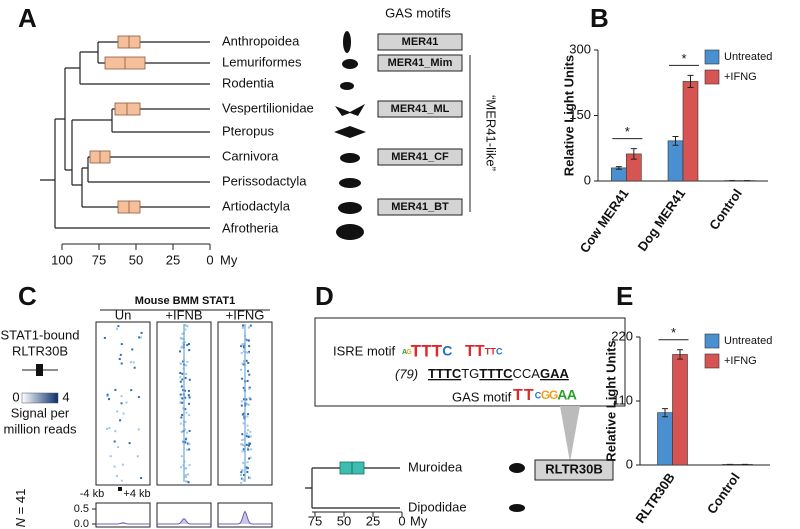 The image size is (800, 529). What do you see at coordinates (538, 395) in the screenshot?
I see `logo-letter: C` at bounding box center [538, 395].